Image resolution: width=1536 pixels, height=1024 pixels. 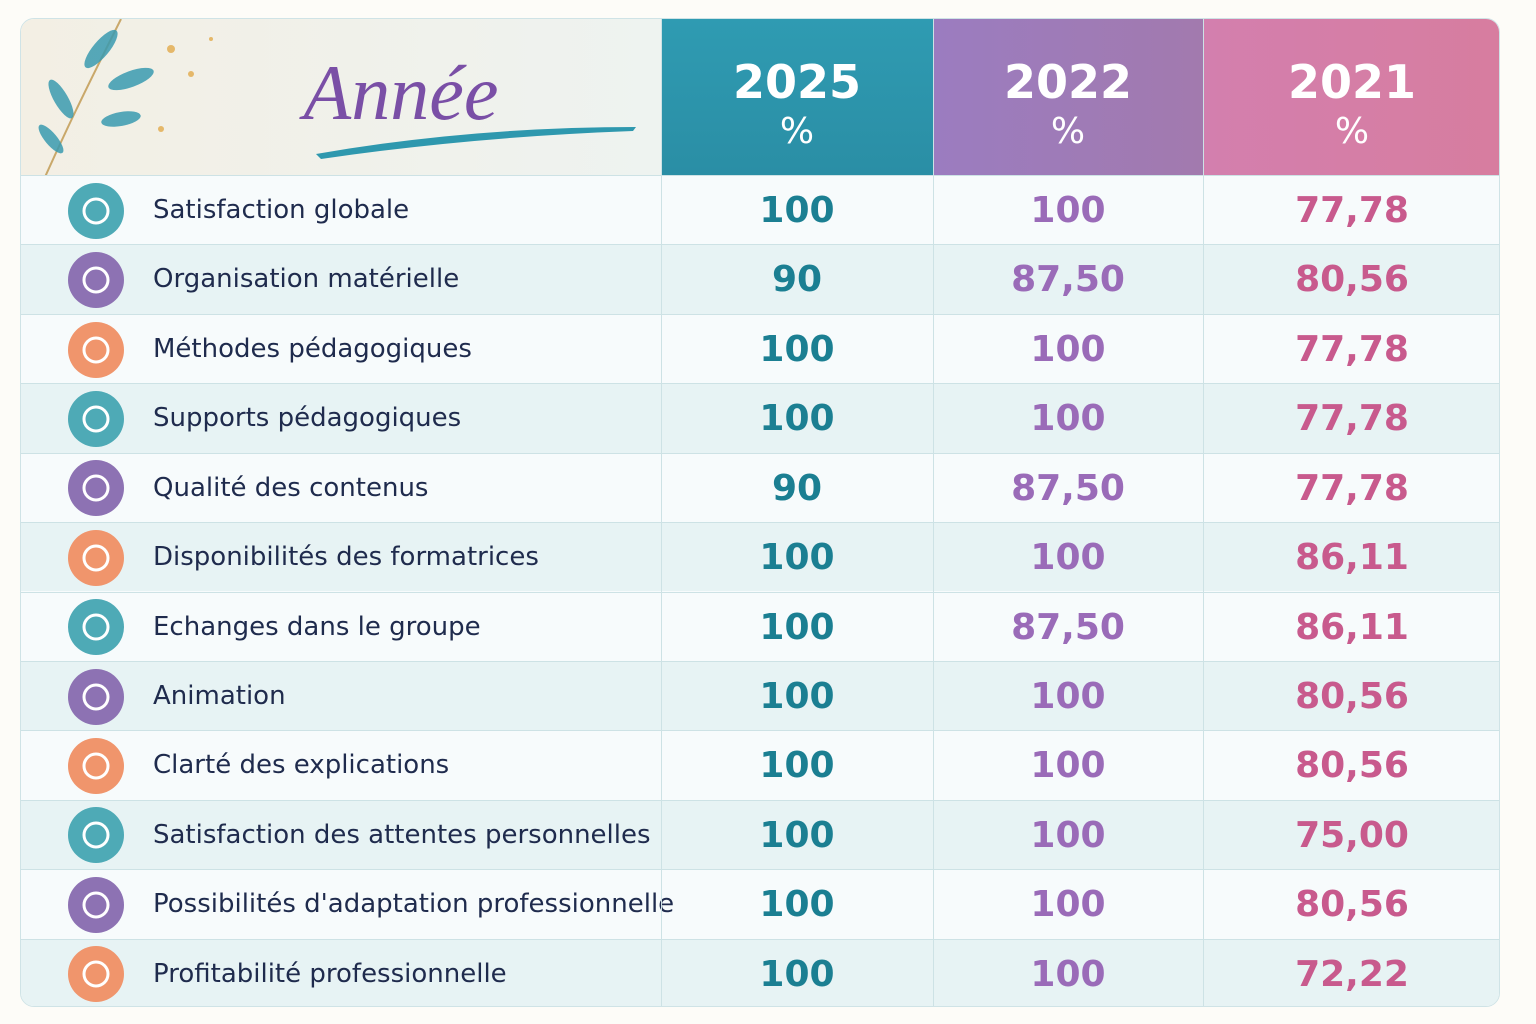 I want to click on title-cell: Année, so click(x=341, y=114).